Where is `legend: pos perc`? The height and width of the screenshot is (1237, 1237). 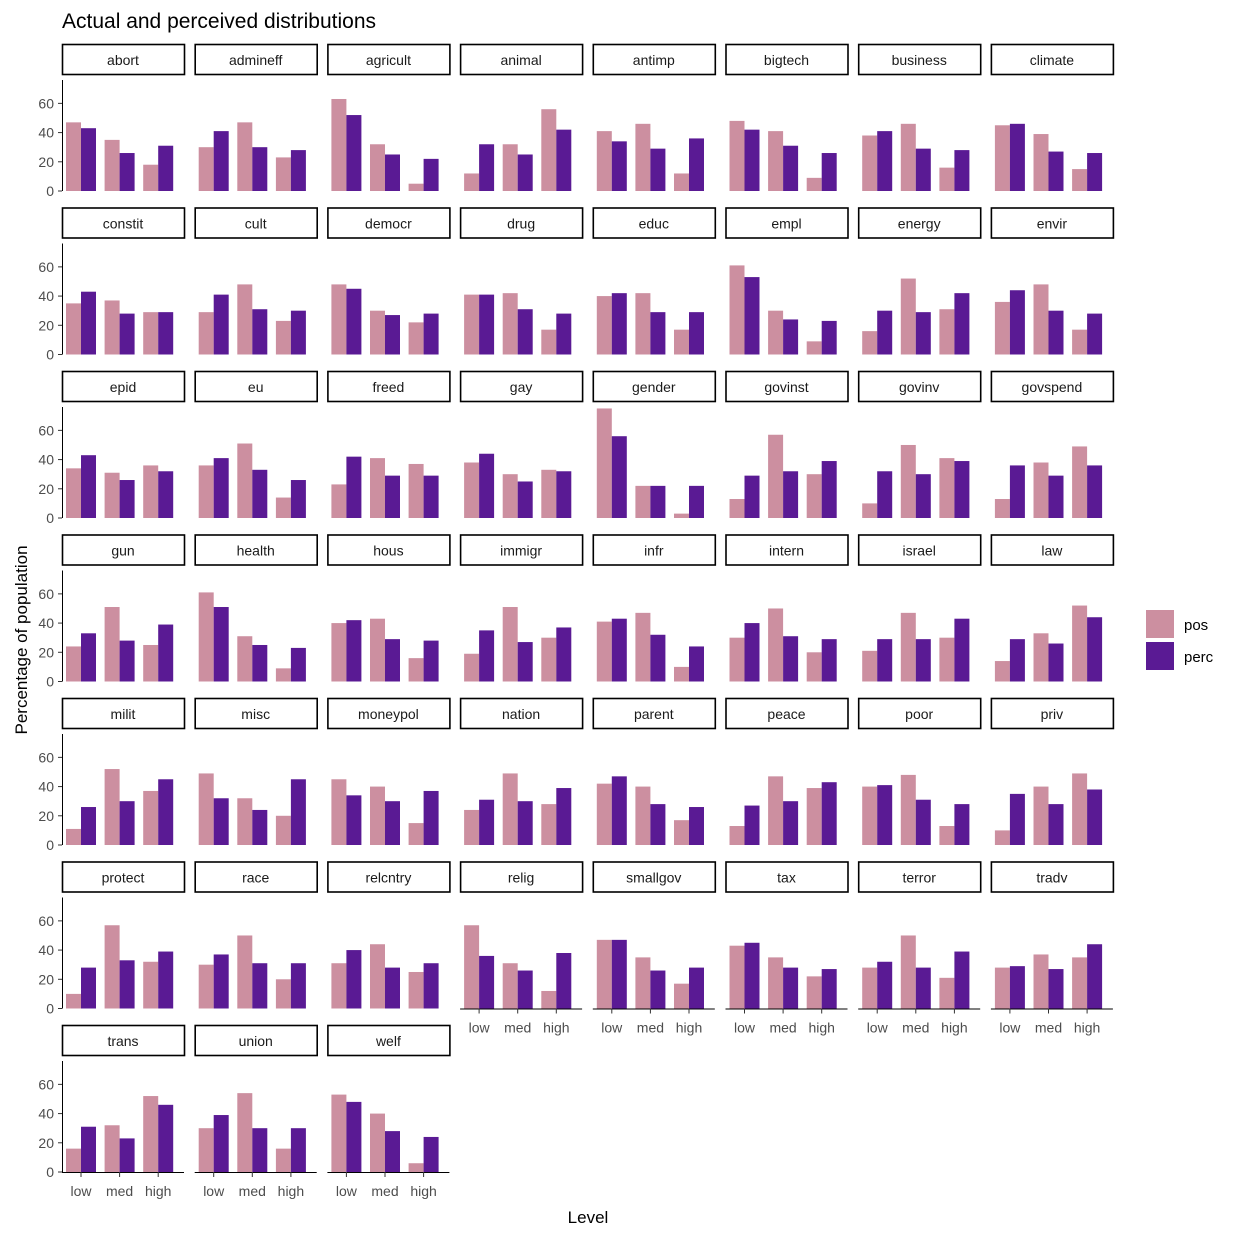 legend: pos perc is located at coordinates (1180, 640).